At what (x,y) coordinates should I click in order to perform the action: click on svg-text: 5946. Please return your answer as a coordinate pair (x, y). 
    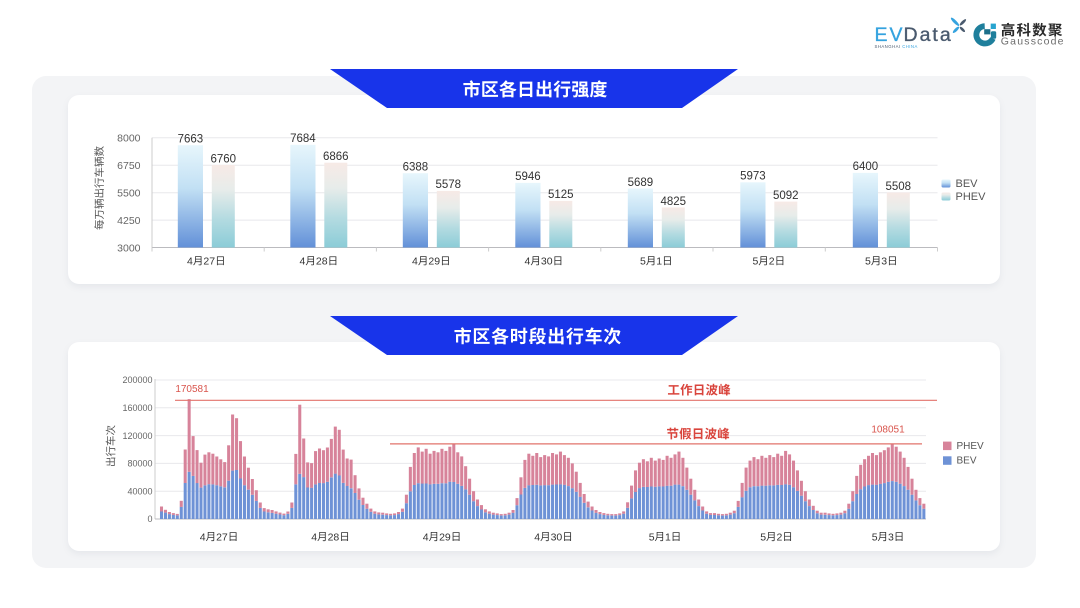
    Looking at the image, I should click on (528, 177).